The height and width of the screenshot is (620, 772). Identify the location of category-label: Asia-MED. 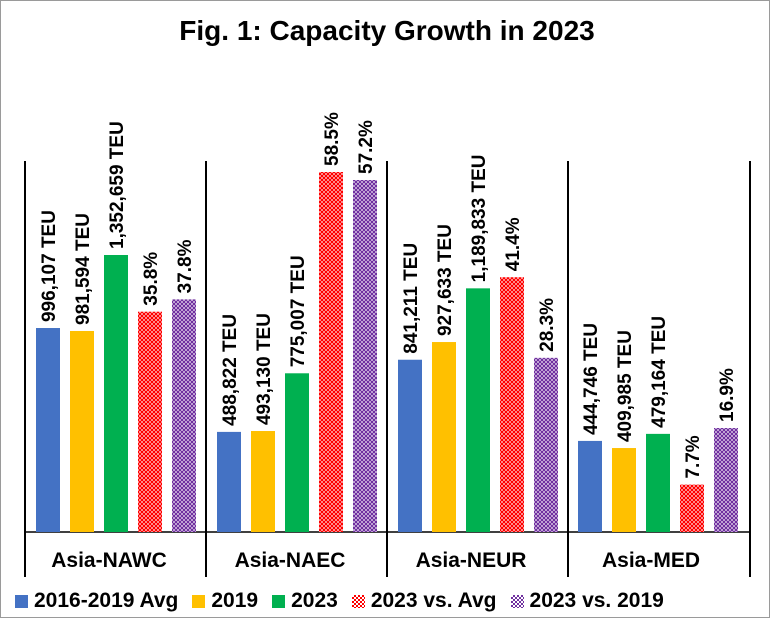
(651, 560).